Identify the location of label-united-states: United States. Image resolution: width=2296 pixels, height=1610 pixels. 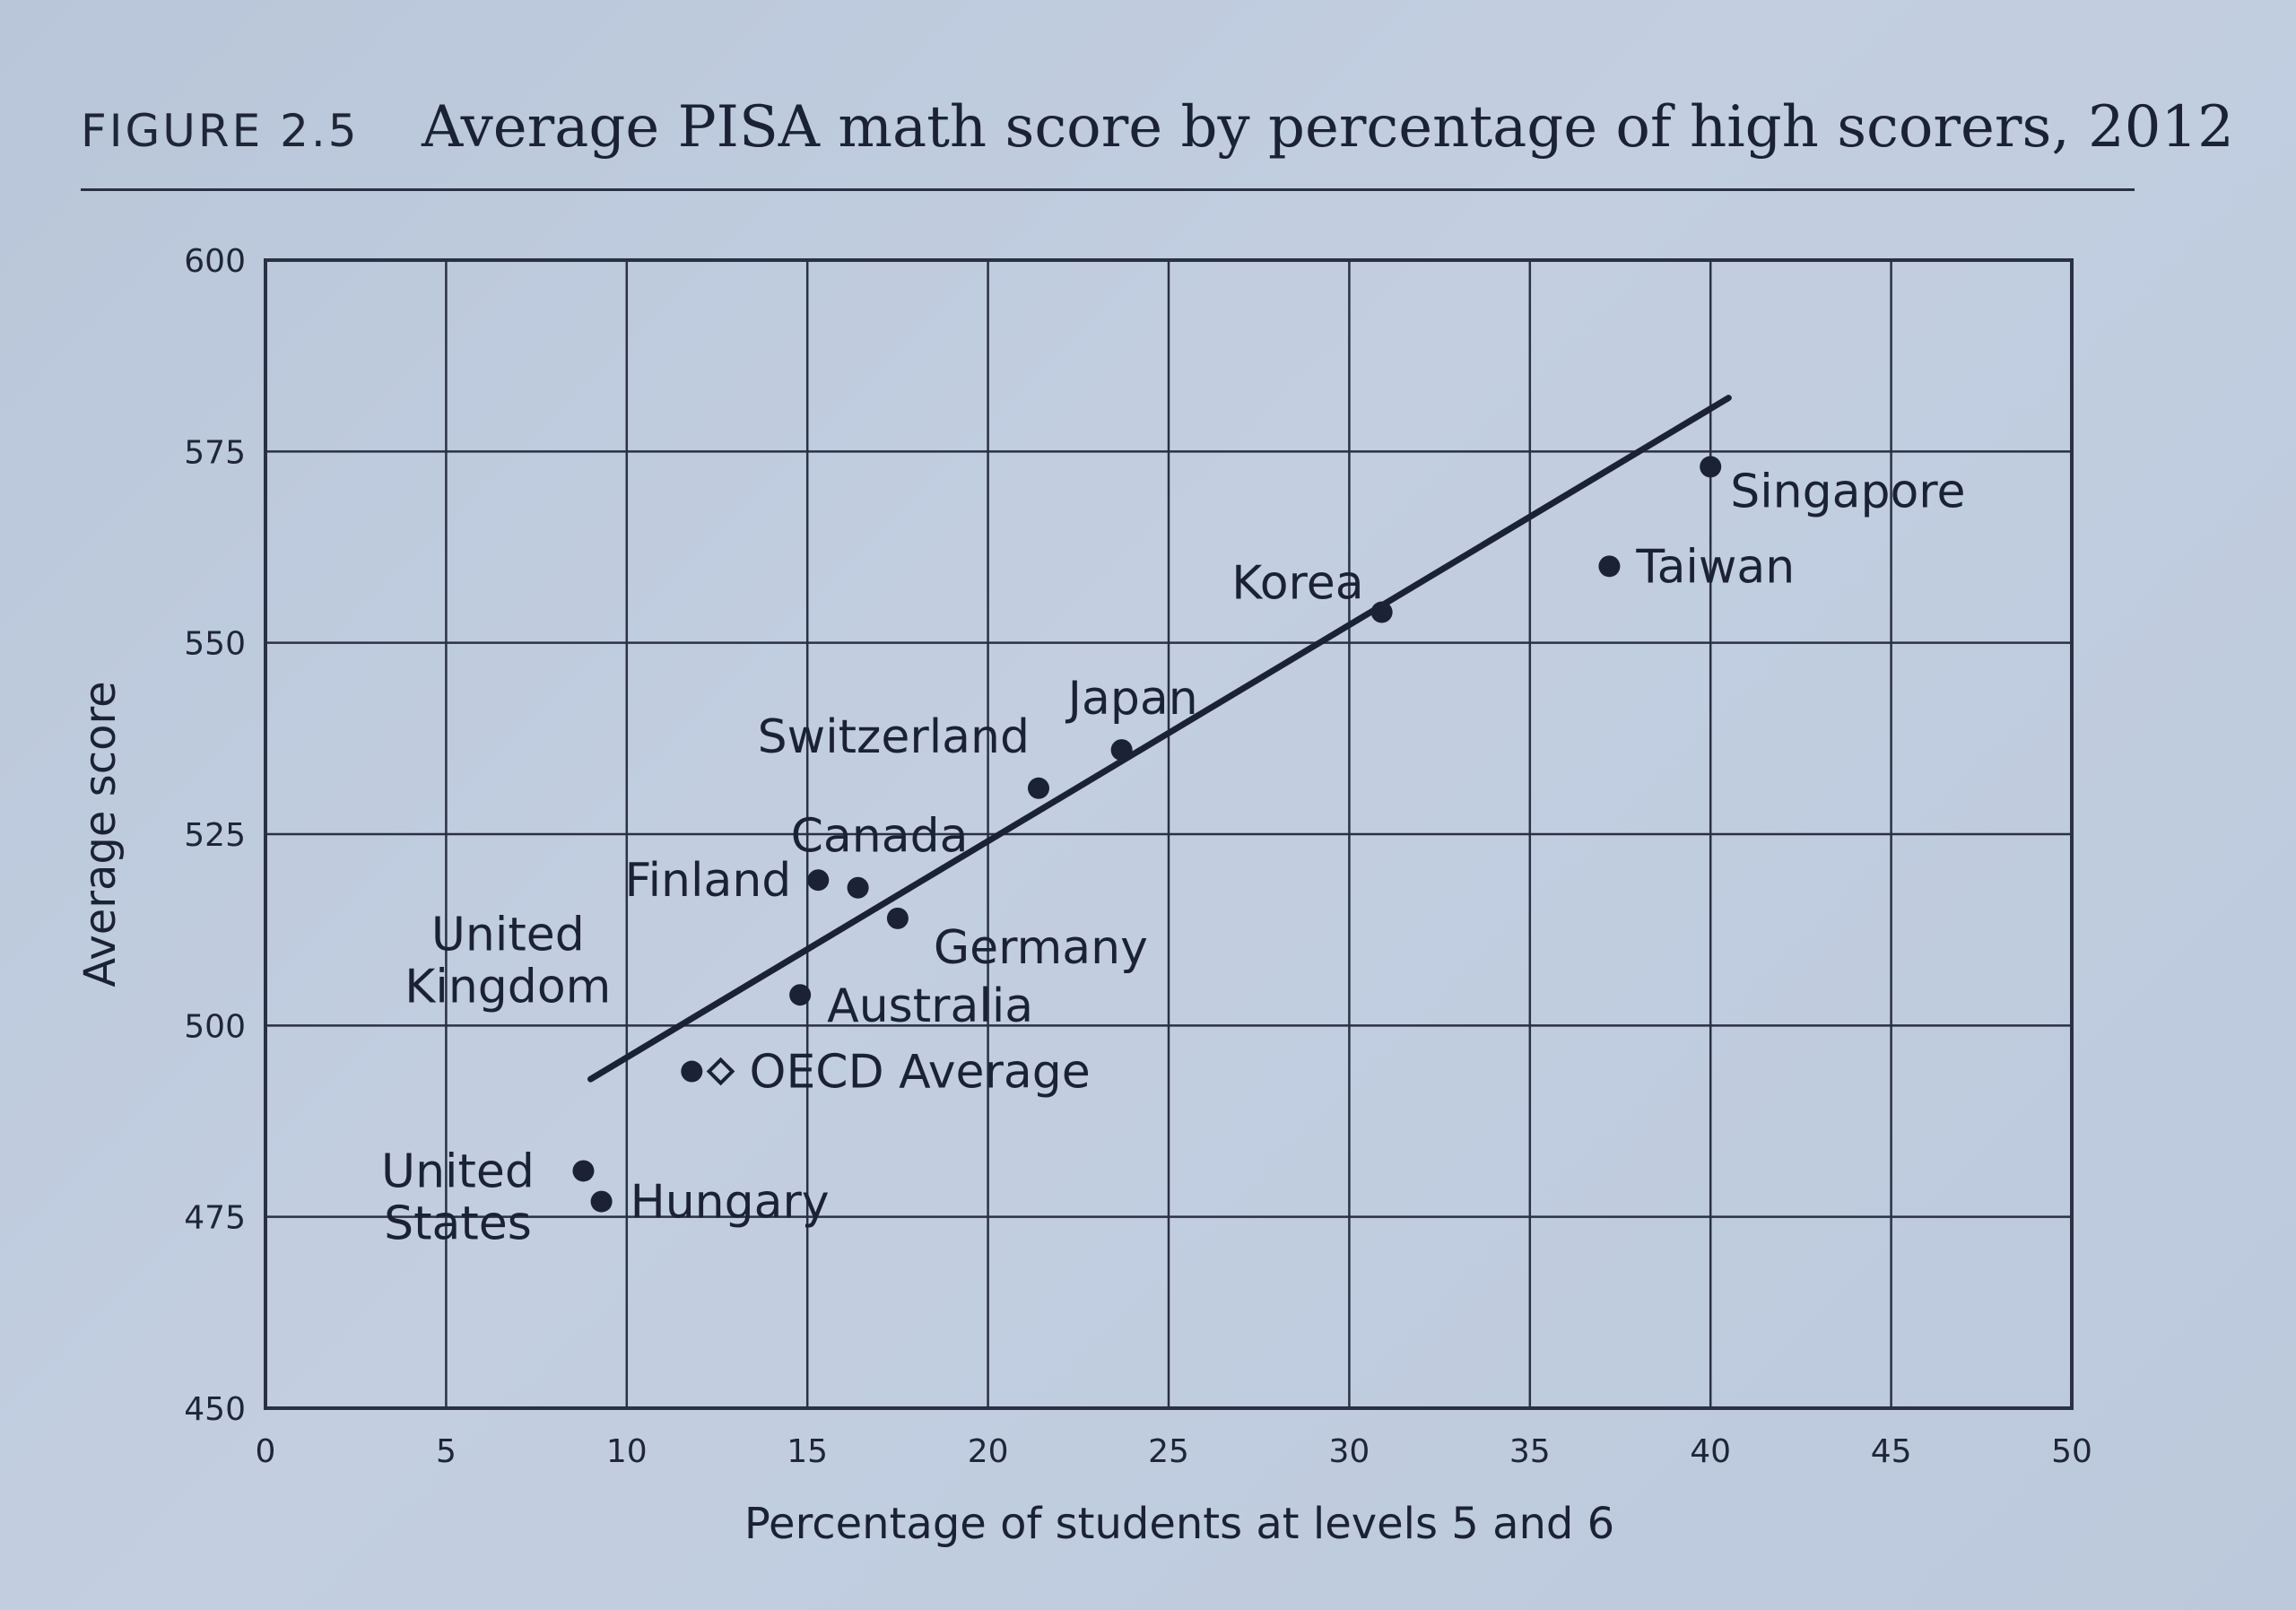
(458, 1197).